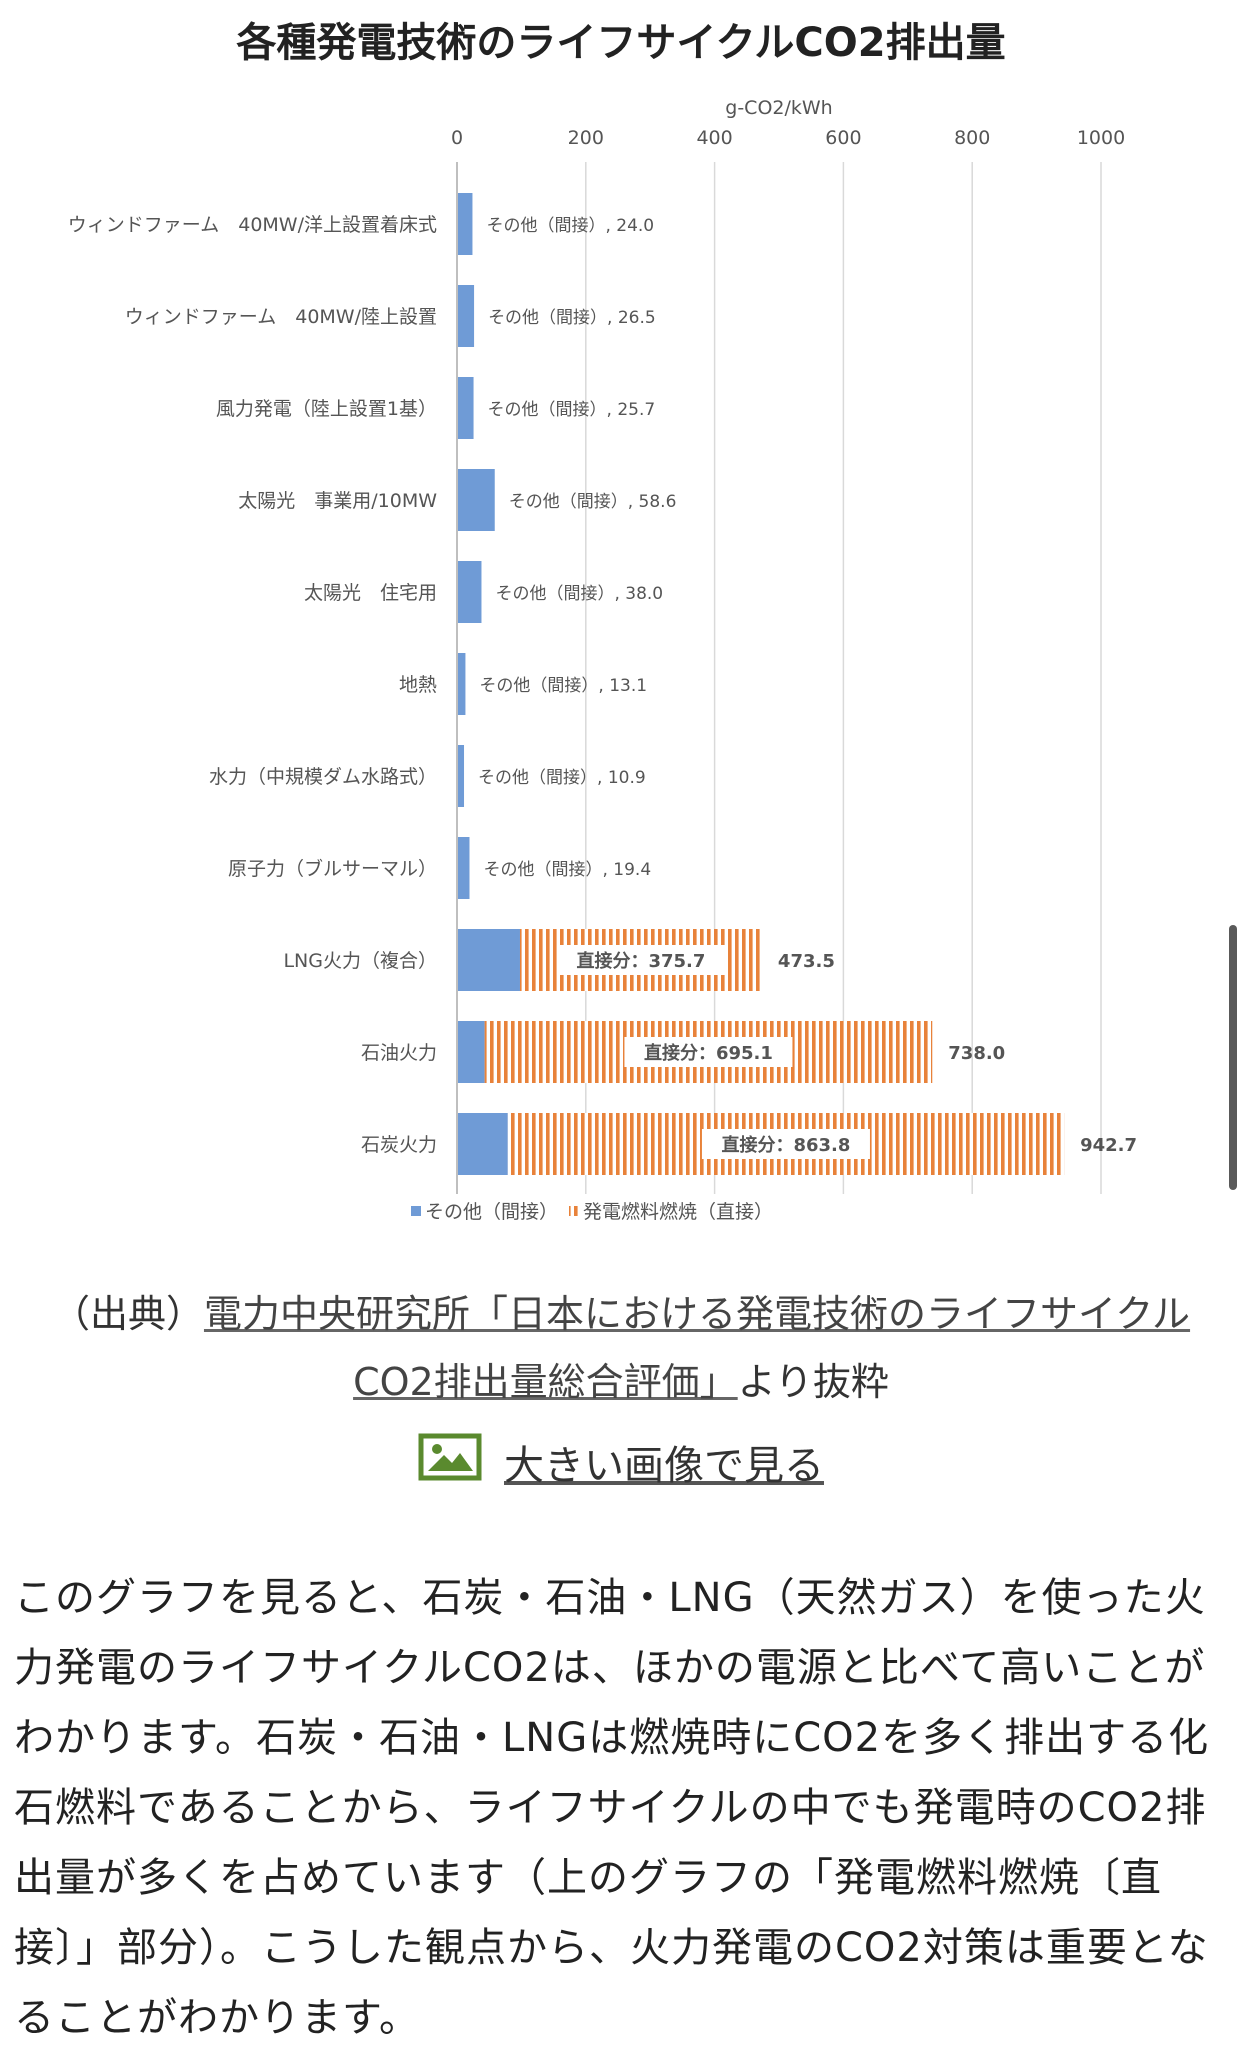 The height and width of the screenshot is (2053, 1242). What do you see at coordinates (563, 686) in the screenshot?
I see `data-label: その他（間接）, 13.1` at bounding box center [563, 686].